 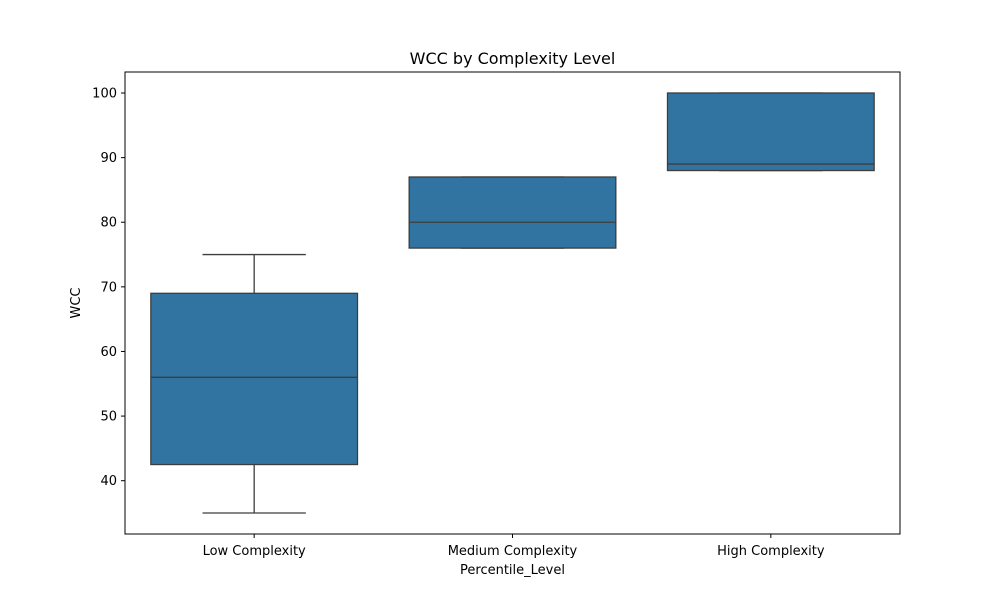 I want to click on y-tick-label: 60, so click(x=108, y=352).